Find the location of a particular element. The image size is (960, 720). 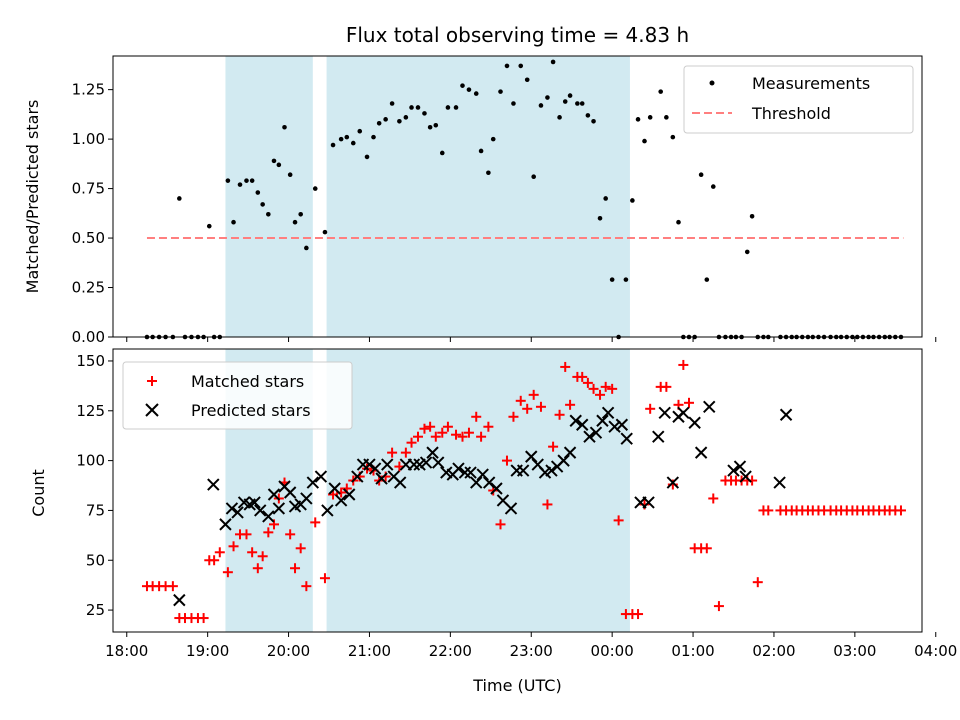

ratio-legend-box is located at coordinates (798, 99).